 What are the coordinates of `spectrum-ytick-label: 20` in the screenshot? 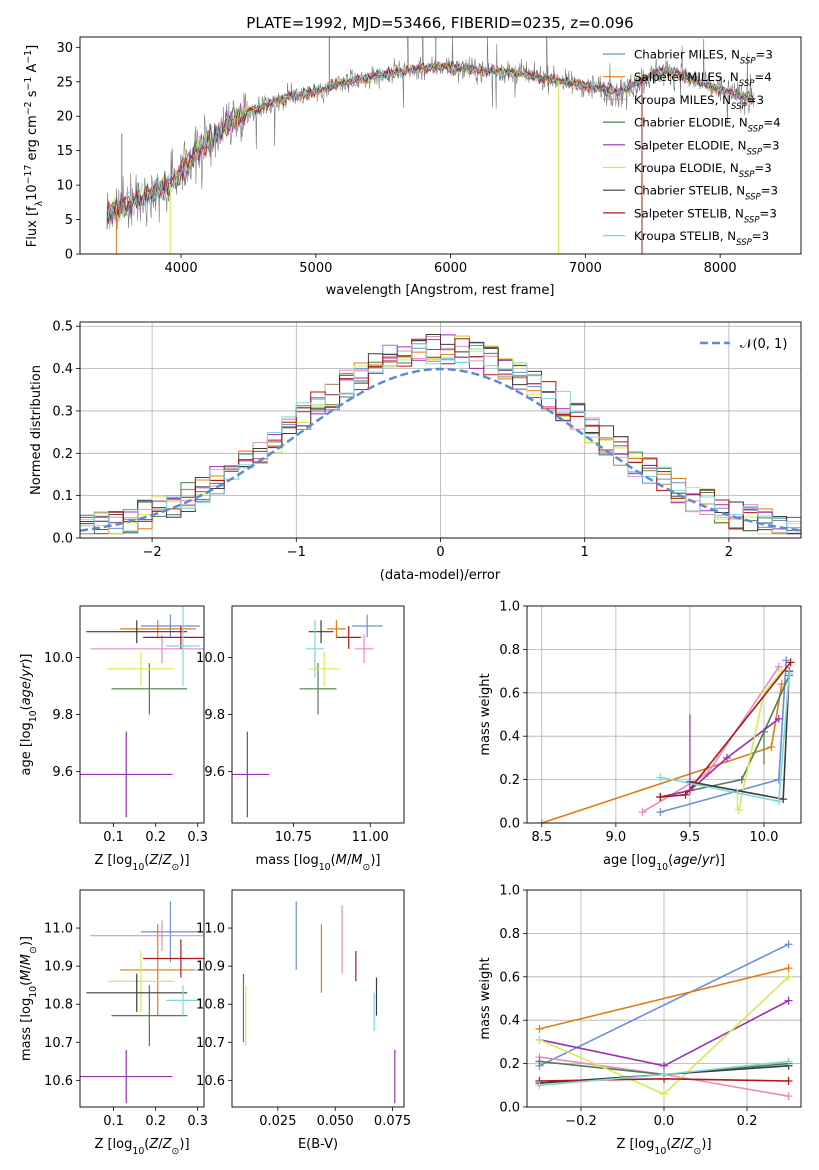 It's located at (64, 117).